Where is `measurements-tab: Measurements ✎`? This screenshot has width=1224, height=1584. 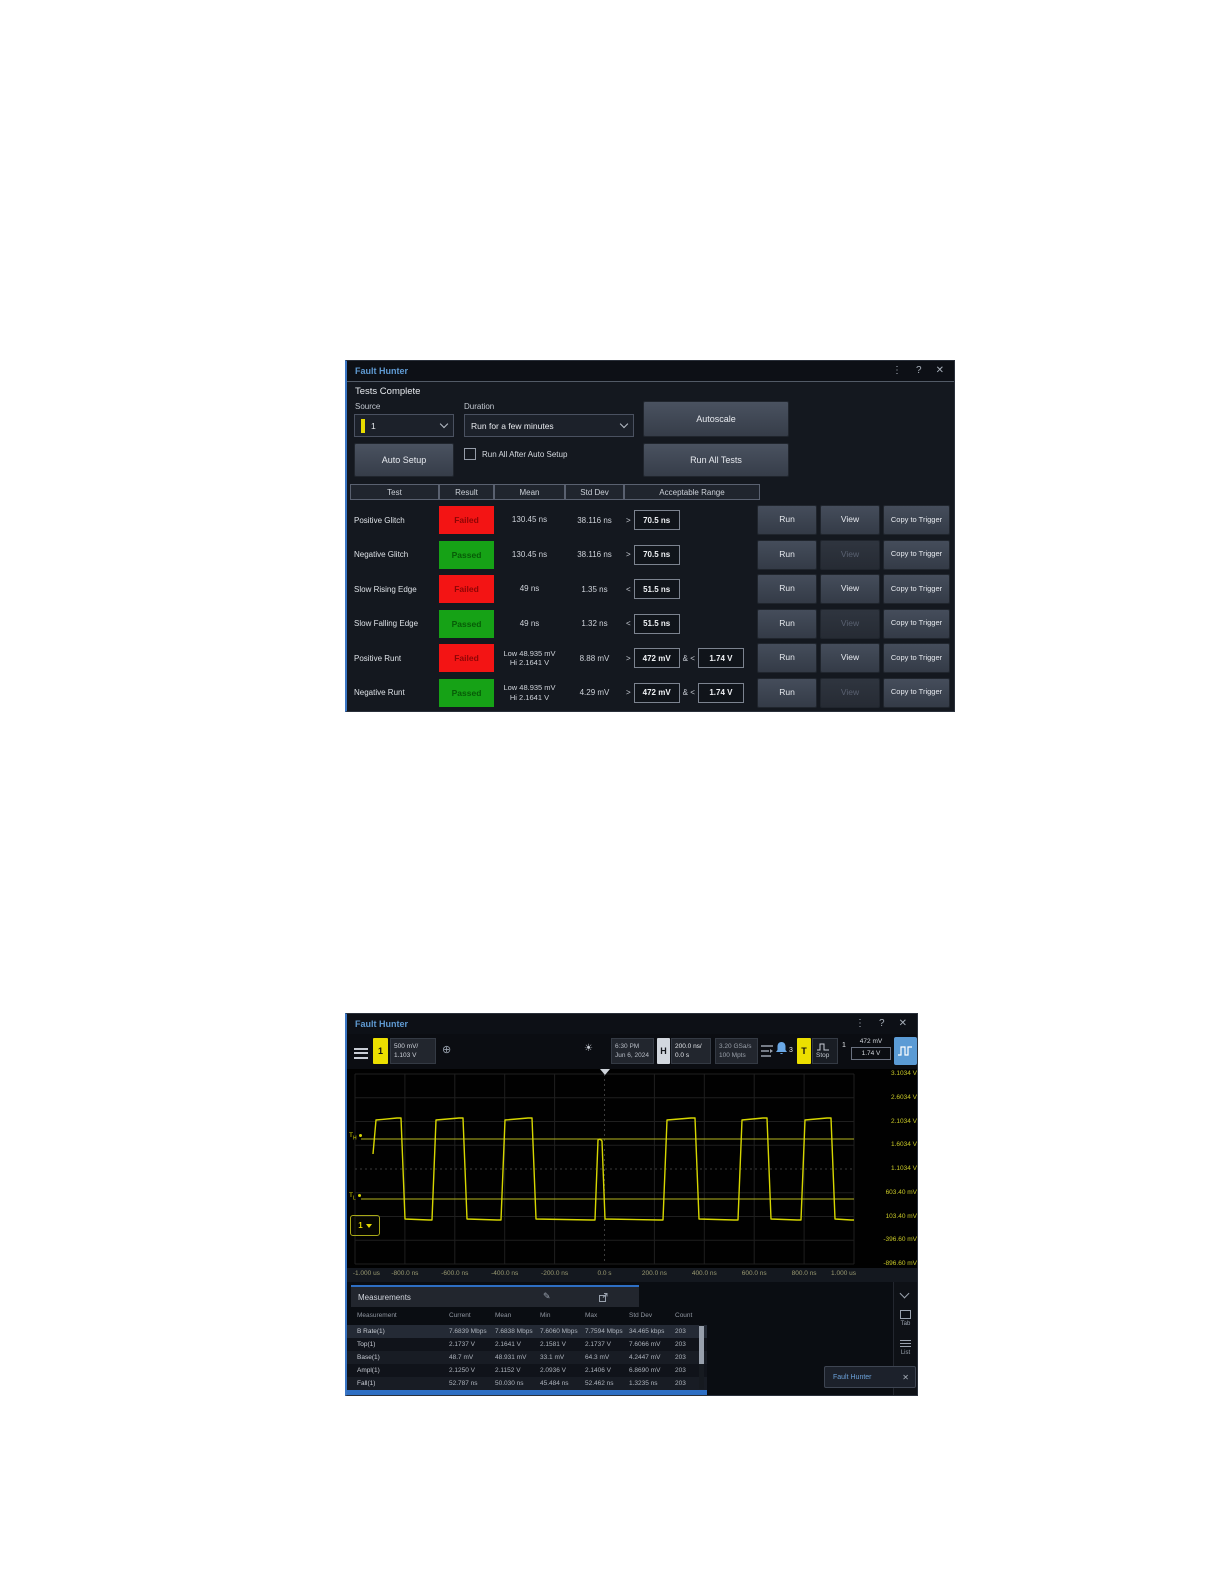 measurements-tab: Measurements ✎ is located at coordinates (495, 1297).